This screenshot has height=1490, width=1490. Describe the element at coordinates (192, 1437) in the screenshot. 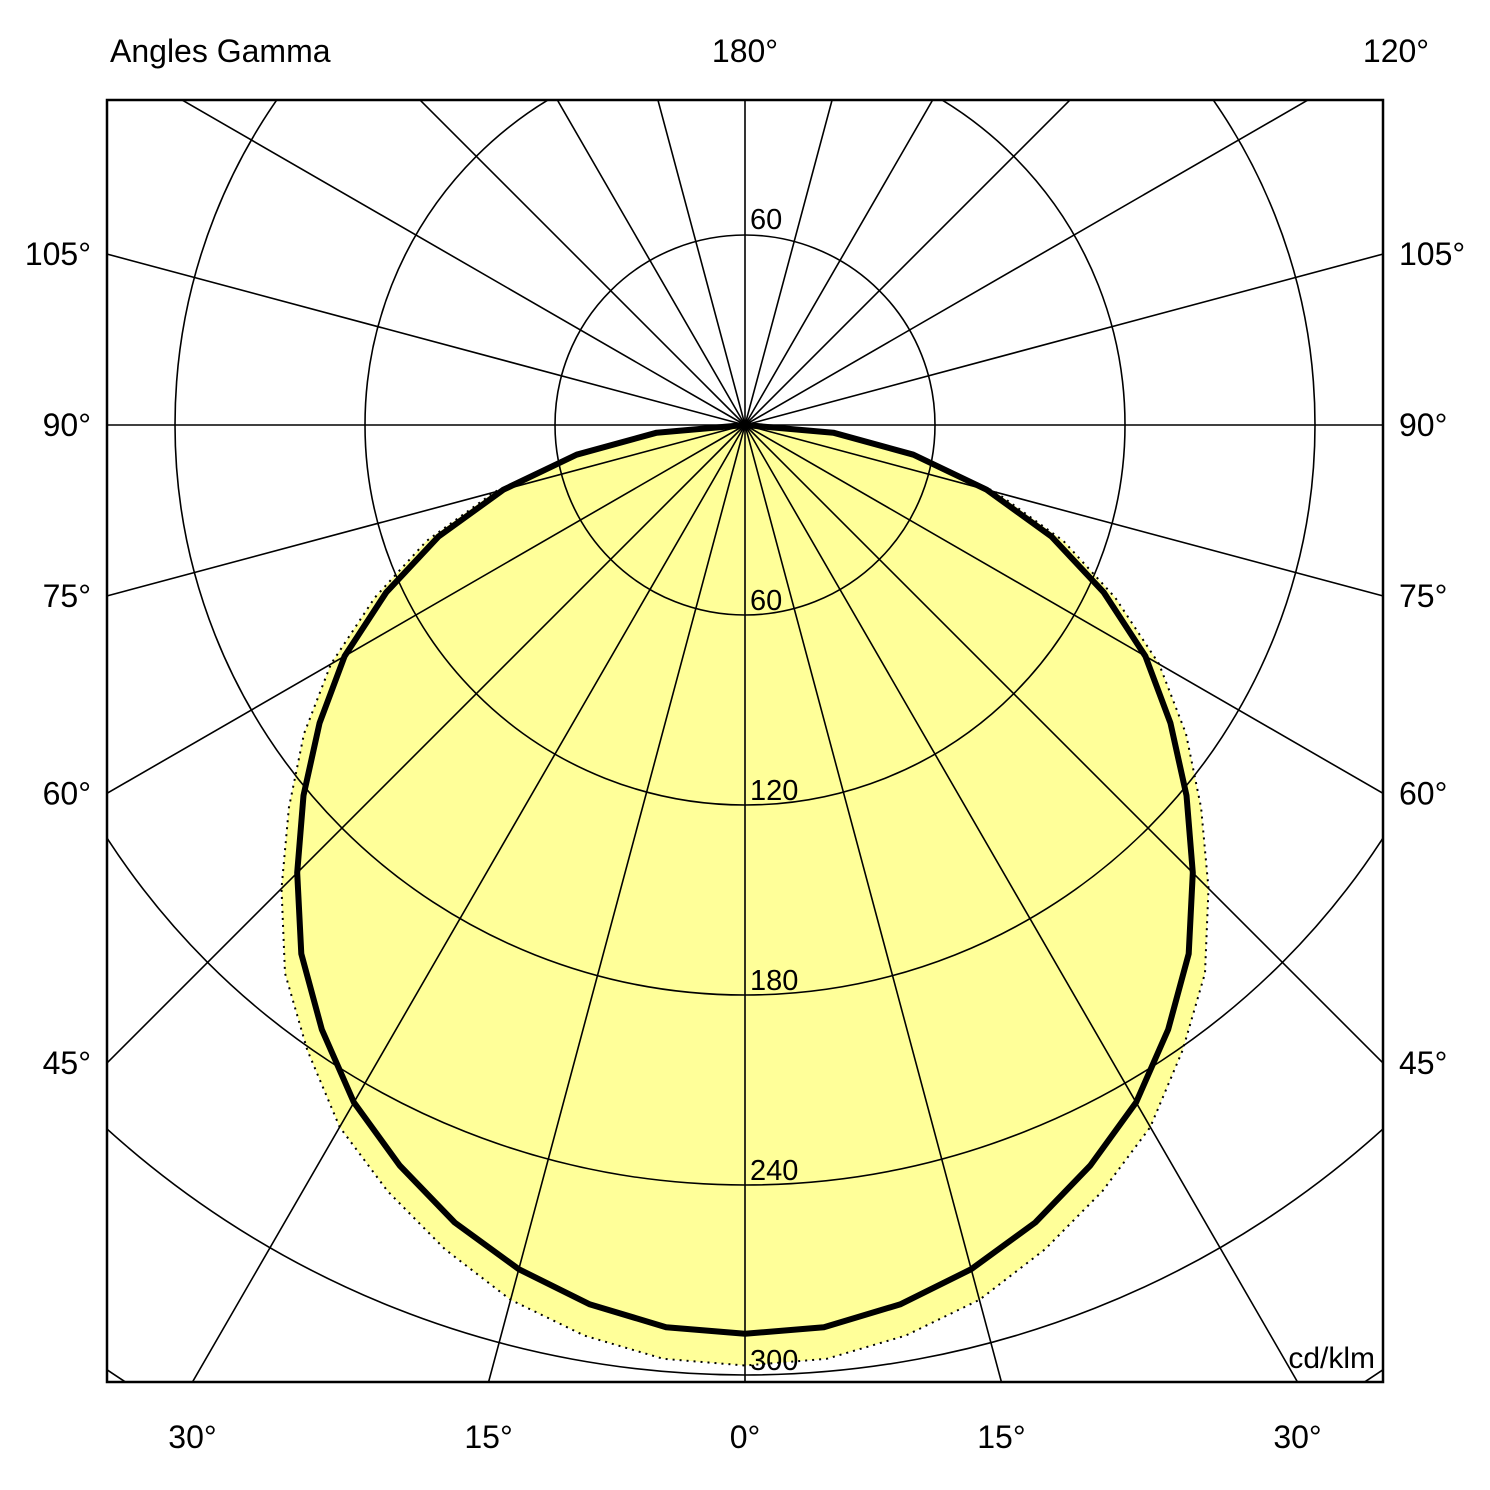

I see `gamma-label-bottom-l30: 30°` at that location.